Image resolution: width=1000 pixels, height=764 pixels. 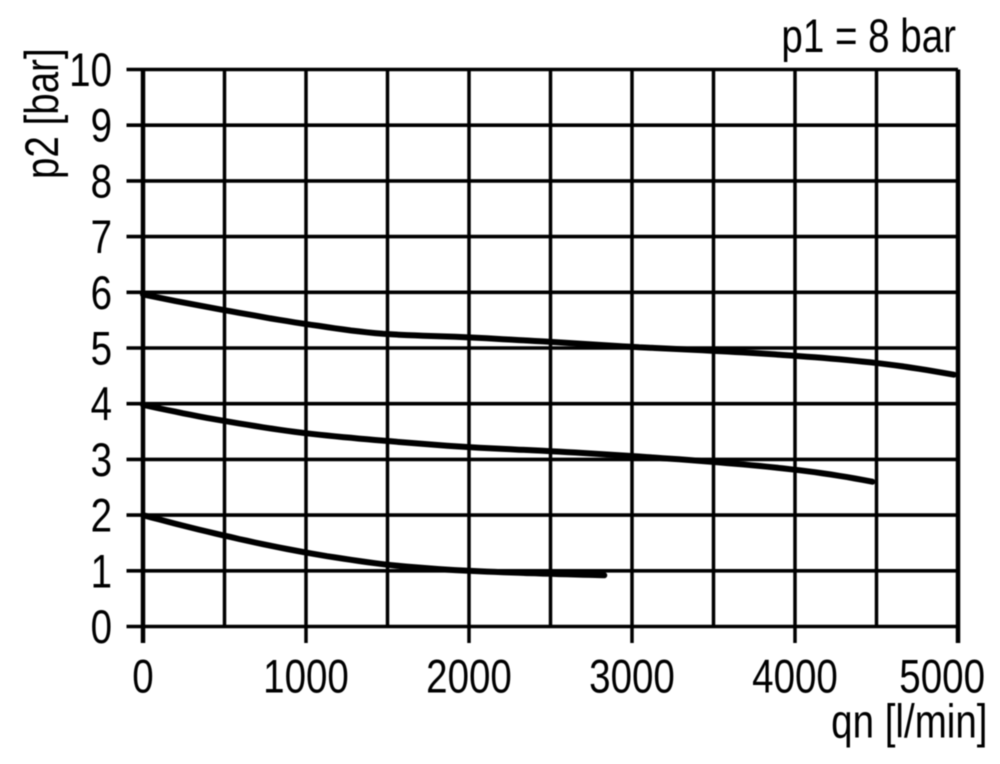 I want to click on svg-text: 2, so click(x=101, y=516).